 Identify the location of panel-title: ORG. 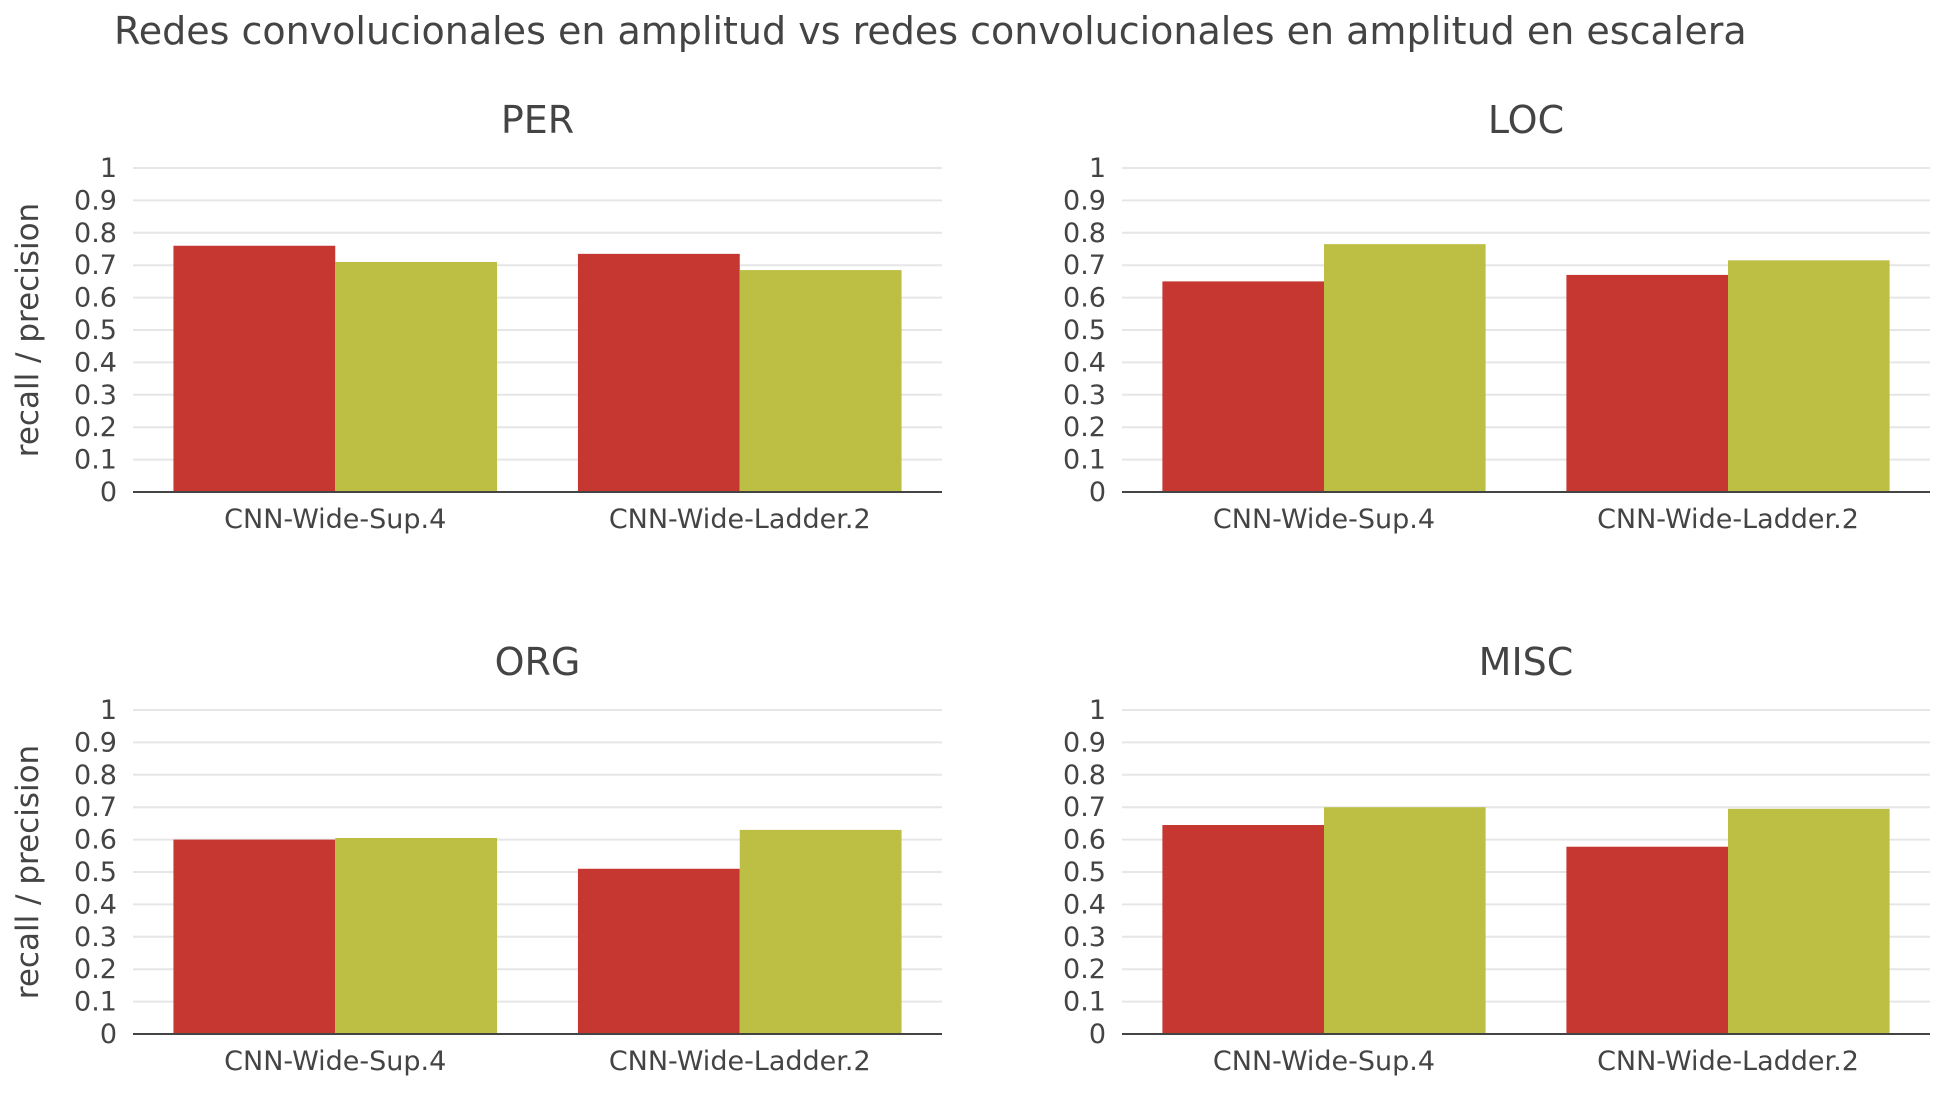
(538, 662).